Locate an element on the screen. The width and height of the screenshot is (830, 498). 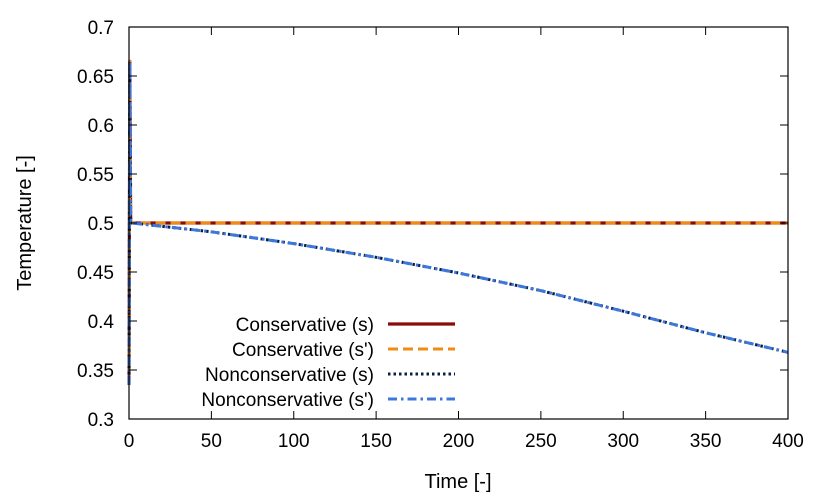
legend-label-nonconservative-s: Nonconservative (s) is located at coordinates (289, 375).